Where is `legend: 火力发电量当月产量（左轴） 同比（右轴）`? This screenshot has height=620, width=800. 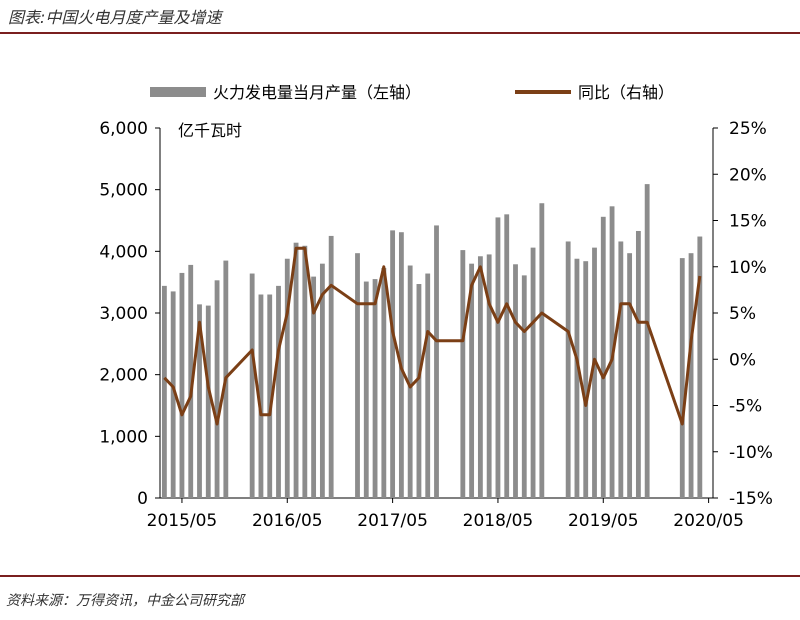
legend: 火力发电量当月产量（左轴） 同比（右轴） is located at coordinates (412, 92).